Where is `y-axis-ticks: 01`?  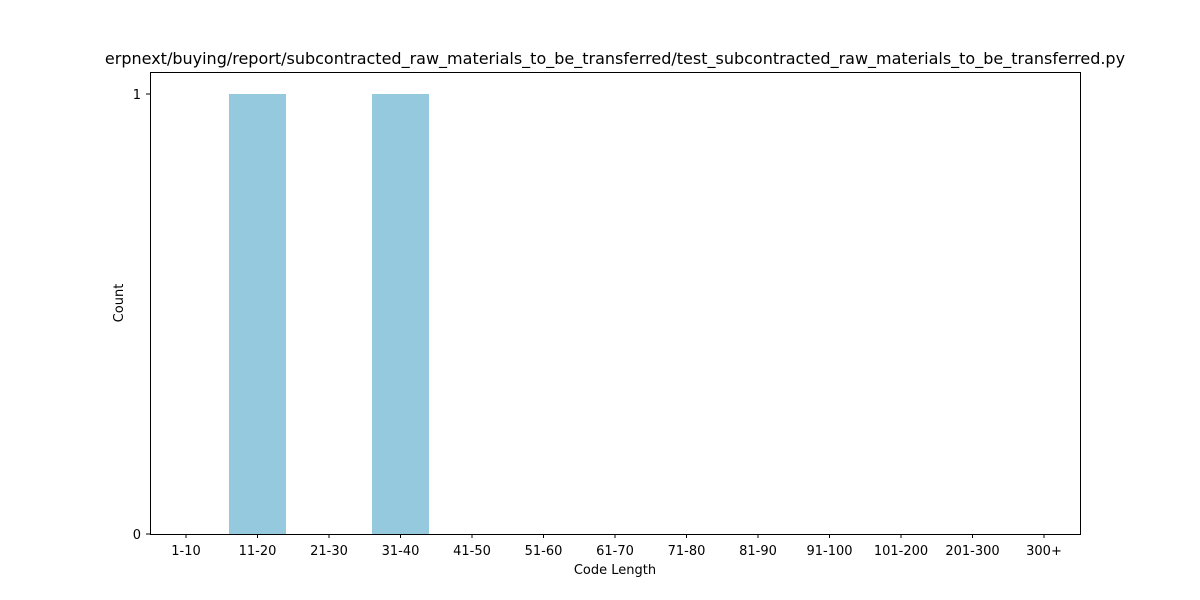
y-axis-ticks: 01 is located at coordinates (141, 315).